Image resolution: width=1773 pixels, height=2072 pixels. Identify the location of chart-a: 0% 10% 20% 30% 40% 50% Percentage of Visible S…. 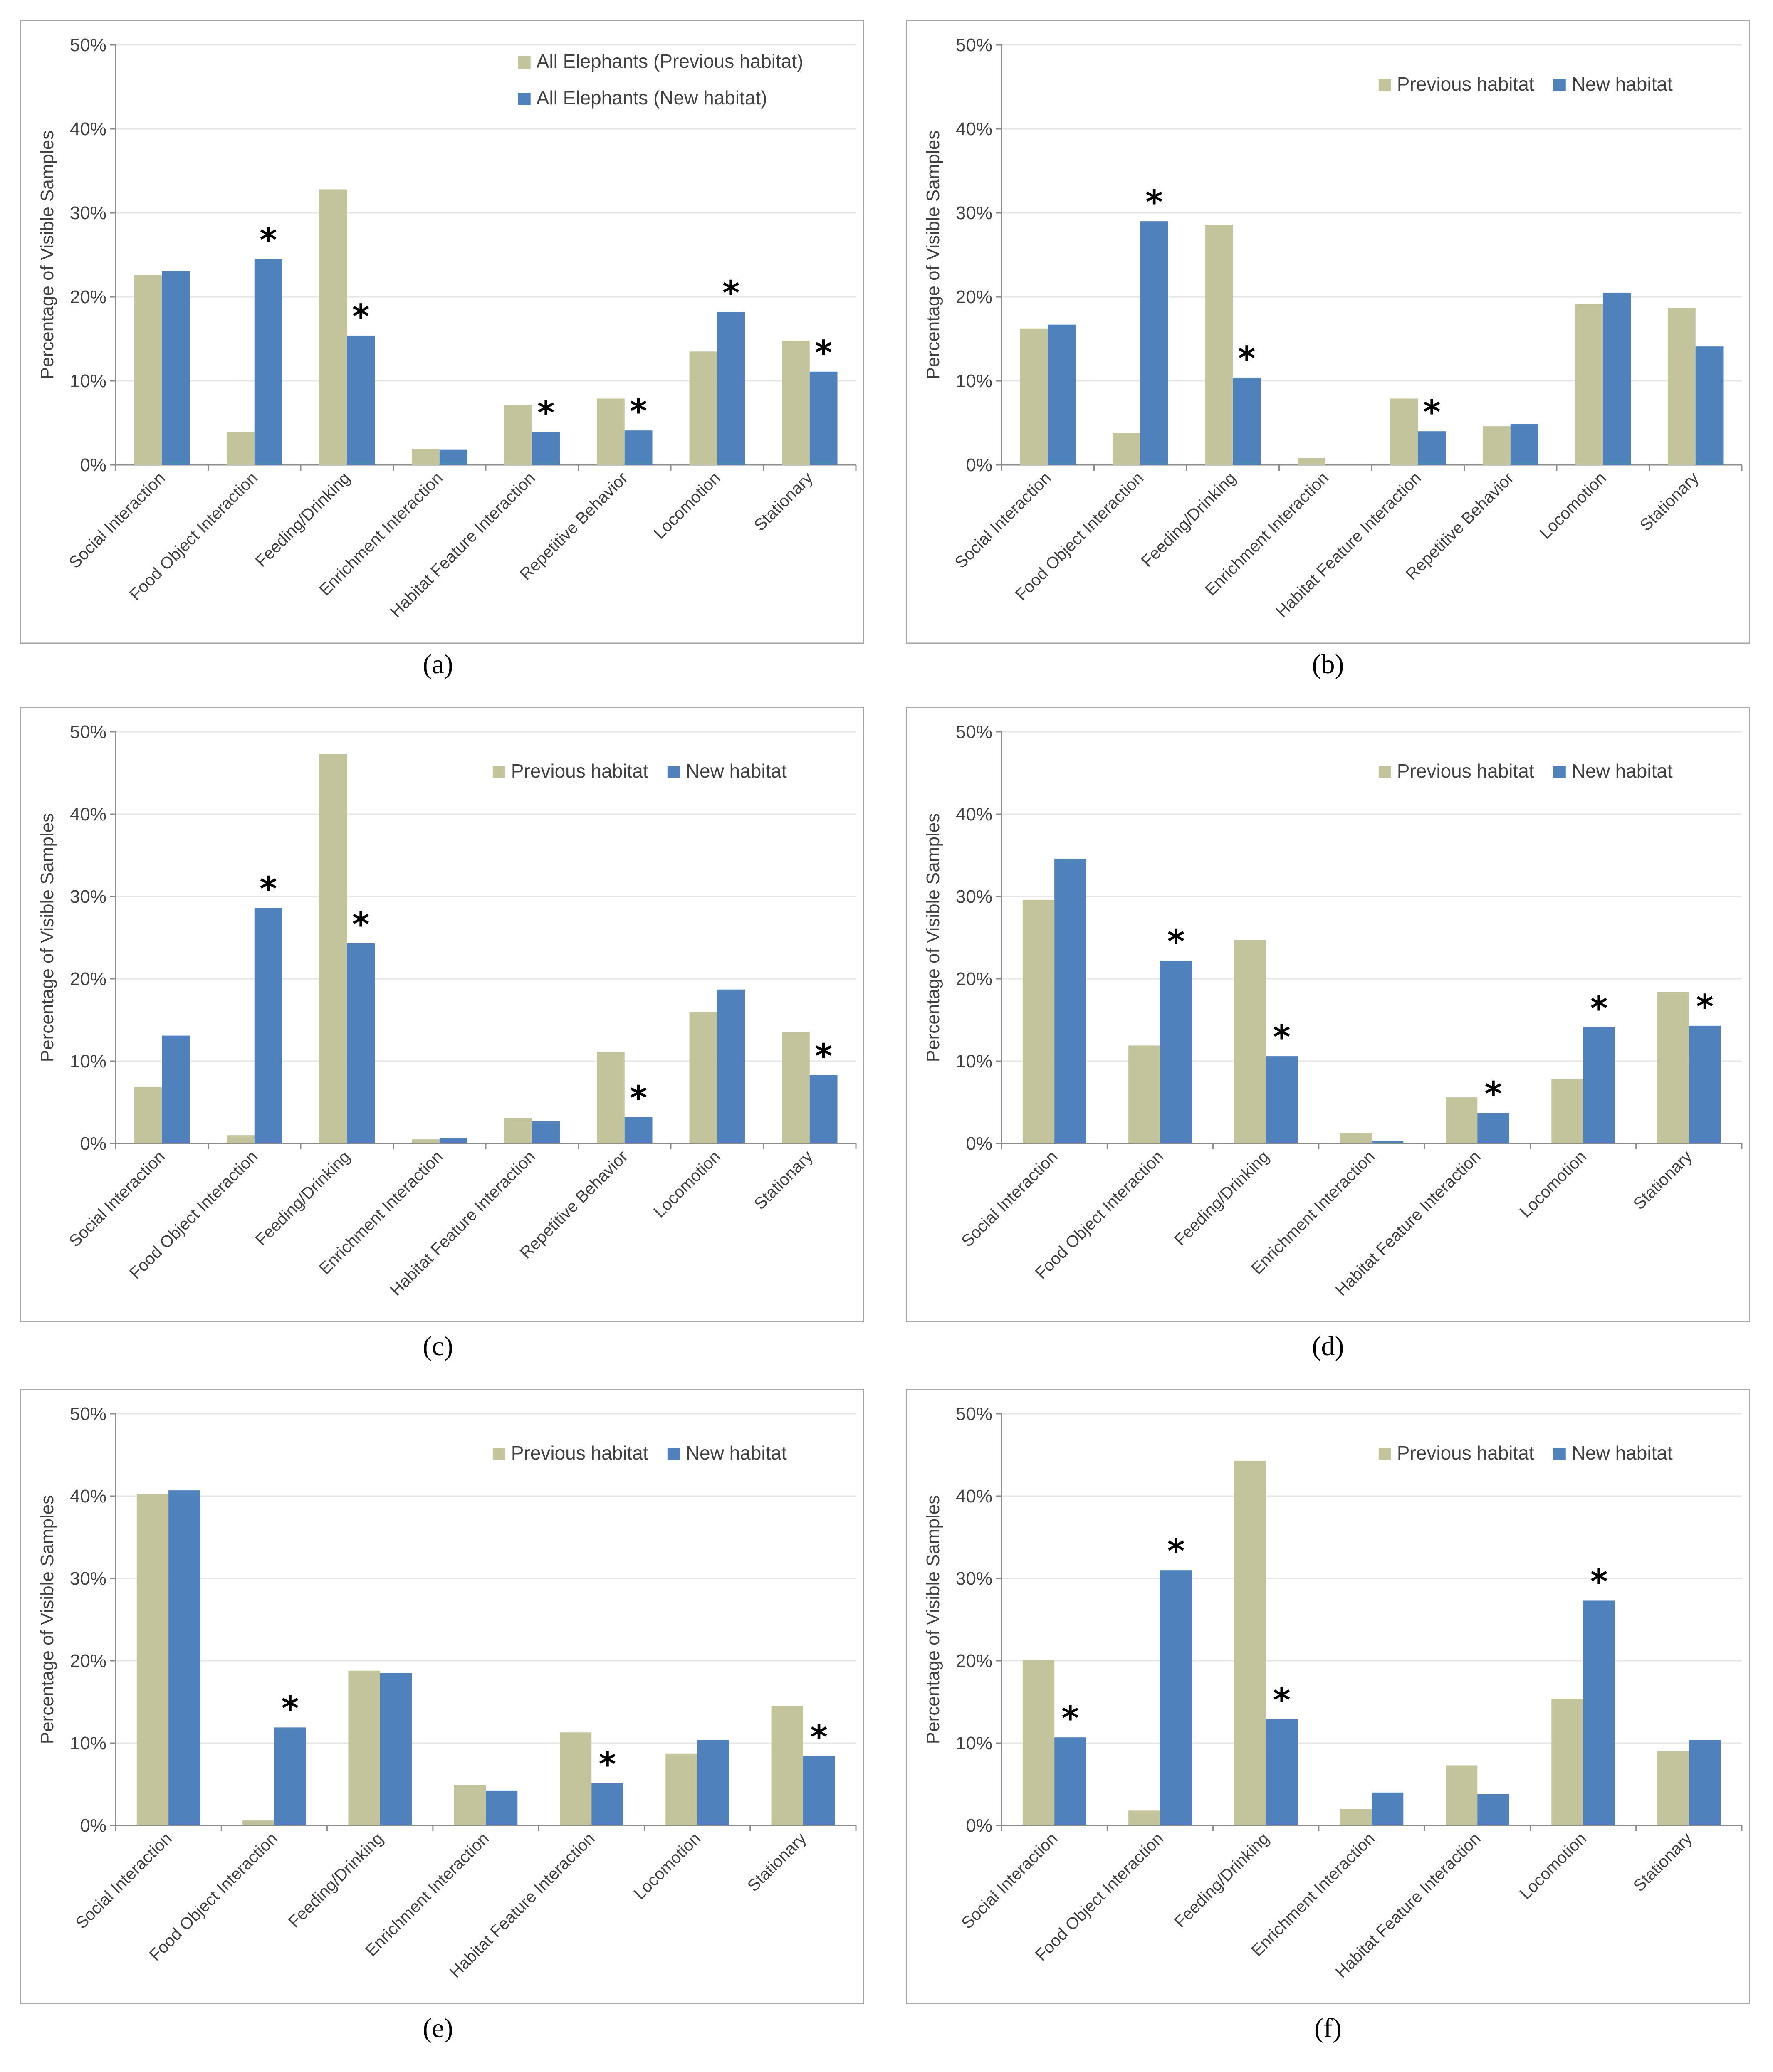
(442, 332).